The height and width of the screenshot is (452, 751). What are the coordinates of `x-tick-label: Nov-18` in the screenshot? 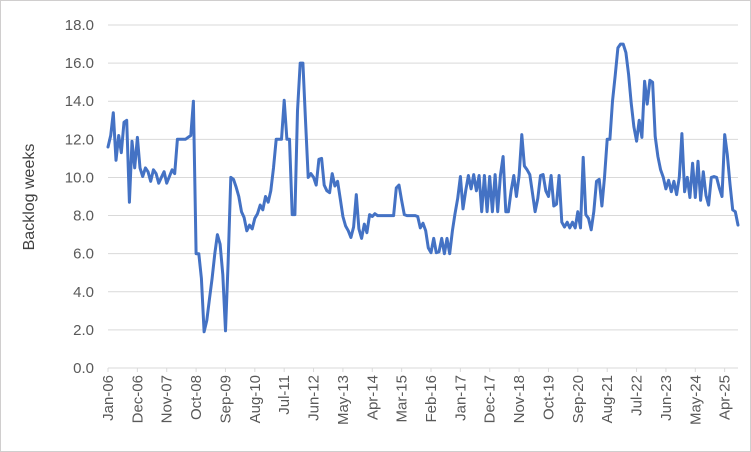 It's located at (519, 399).